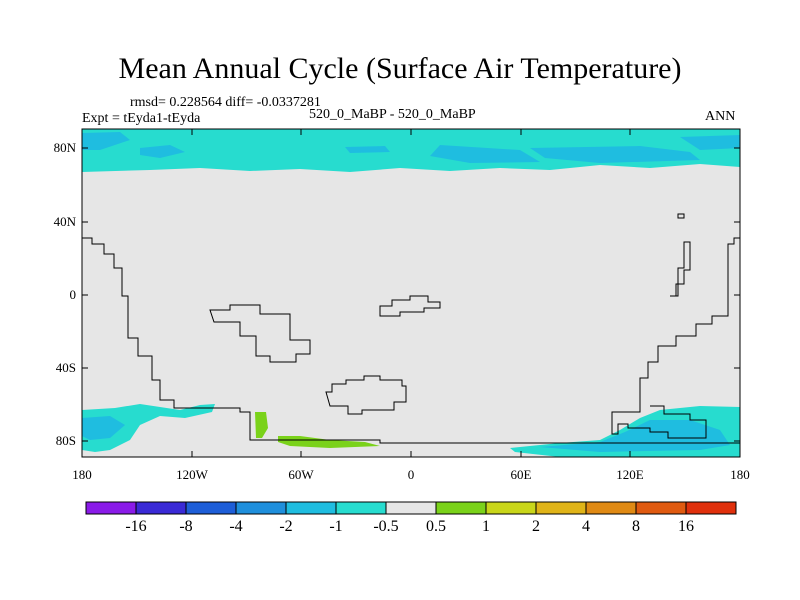  I want to click on season-label: ANN, so click(720, 116).